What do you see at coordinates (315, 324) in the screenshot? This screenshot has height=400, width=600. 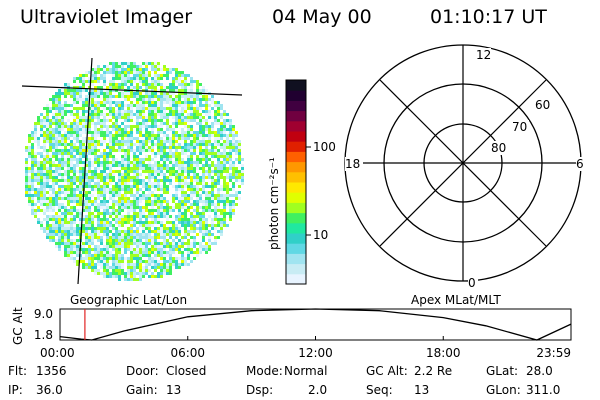 I see `altitude-series-line` at bounding box center [315, 324].